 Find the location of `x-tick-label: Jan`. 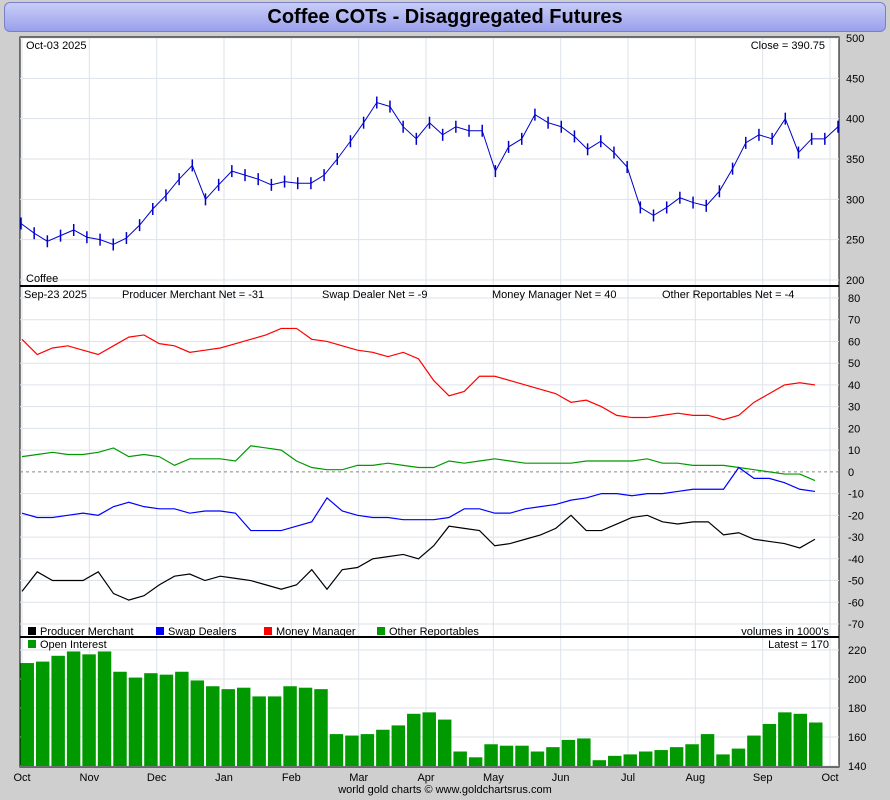

x-tick-label: Jan is located at coordinates (224, 778).